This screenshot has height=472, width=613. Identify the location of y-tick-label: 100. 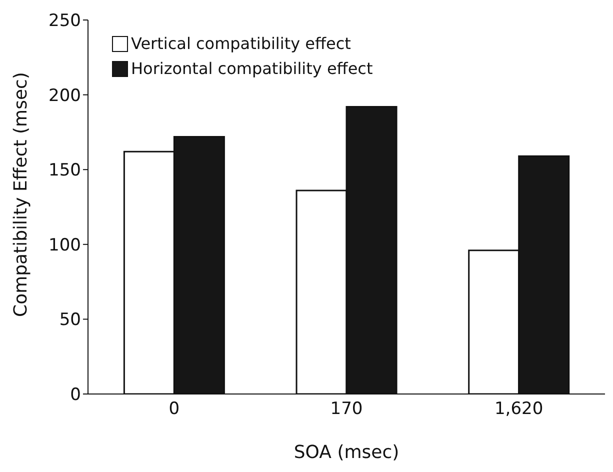
(64, 245).